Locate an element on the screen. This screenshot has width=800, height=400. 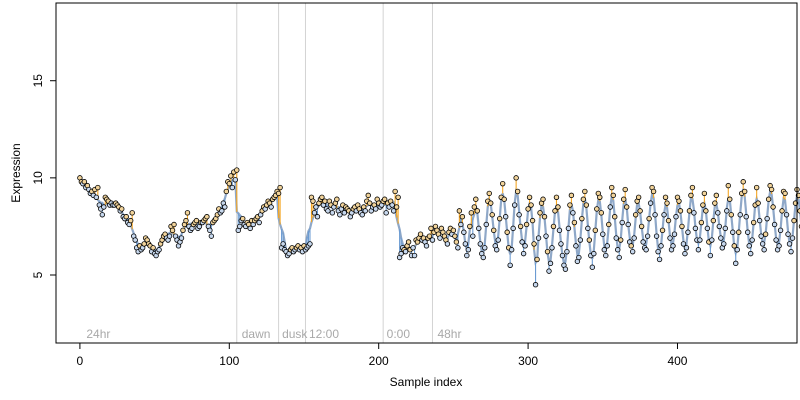
condition-label: 12:00 is located at coordinates (324, 334).